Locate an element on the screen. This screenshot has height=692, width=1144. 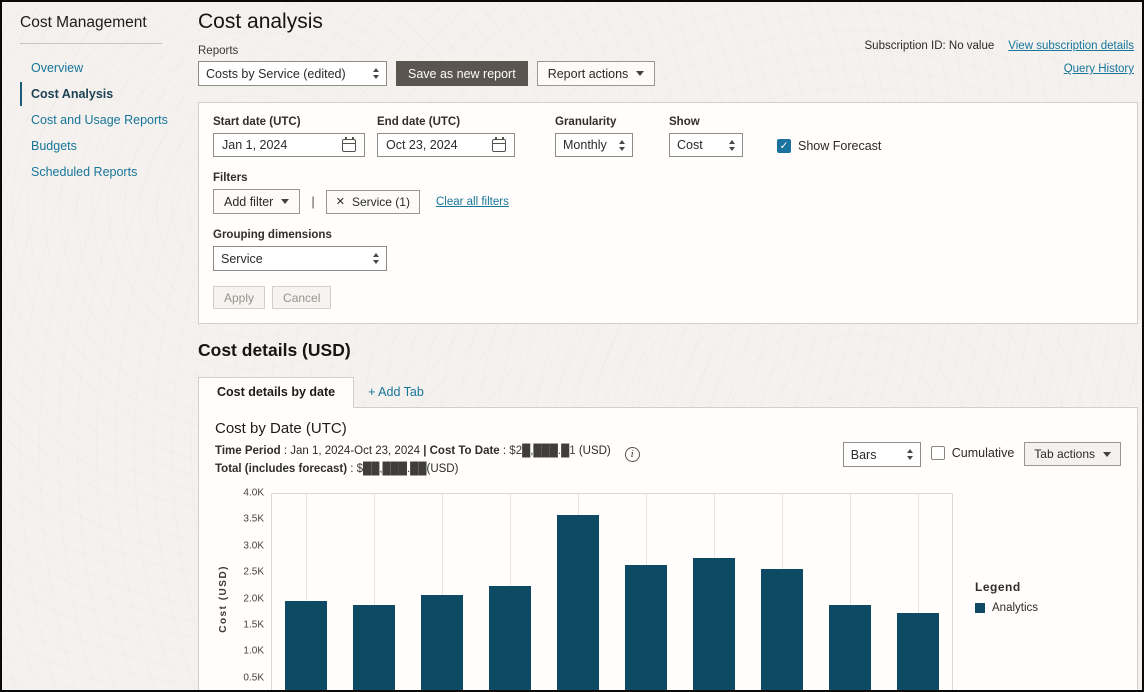
legend-title: Legend is located at coordinates (998, 586).